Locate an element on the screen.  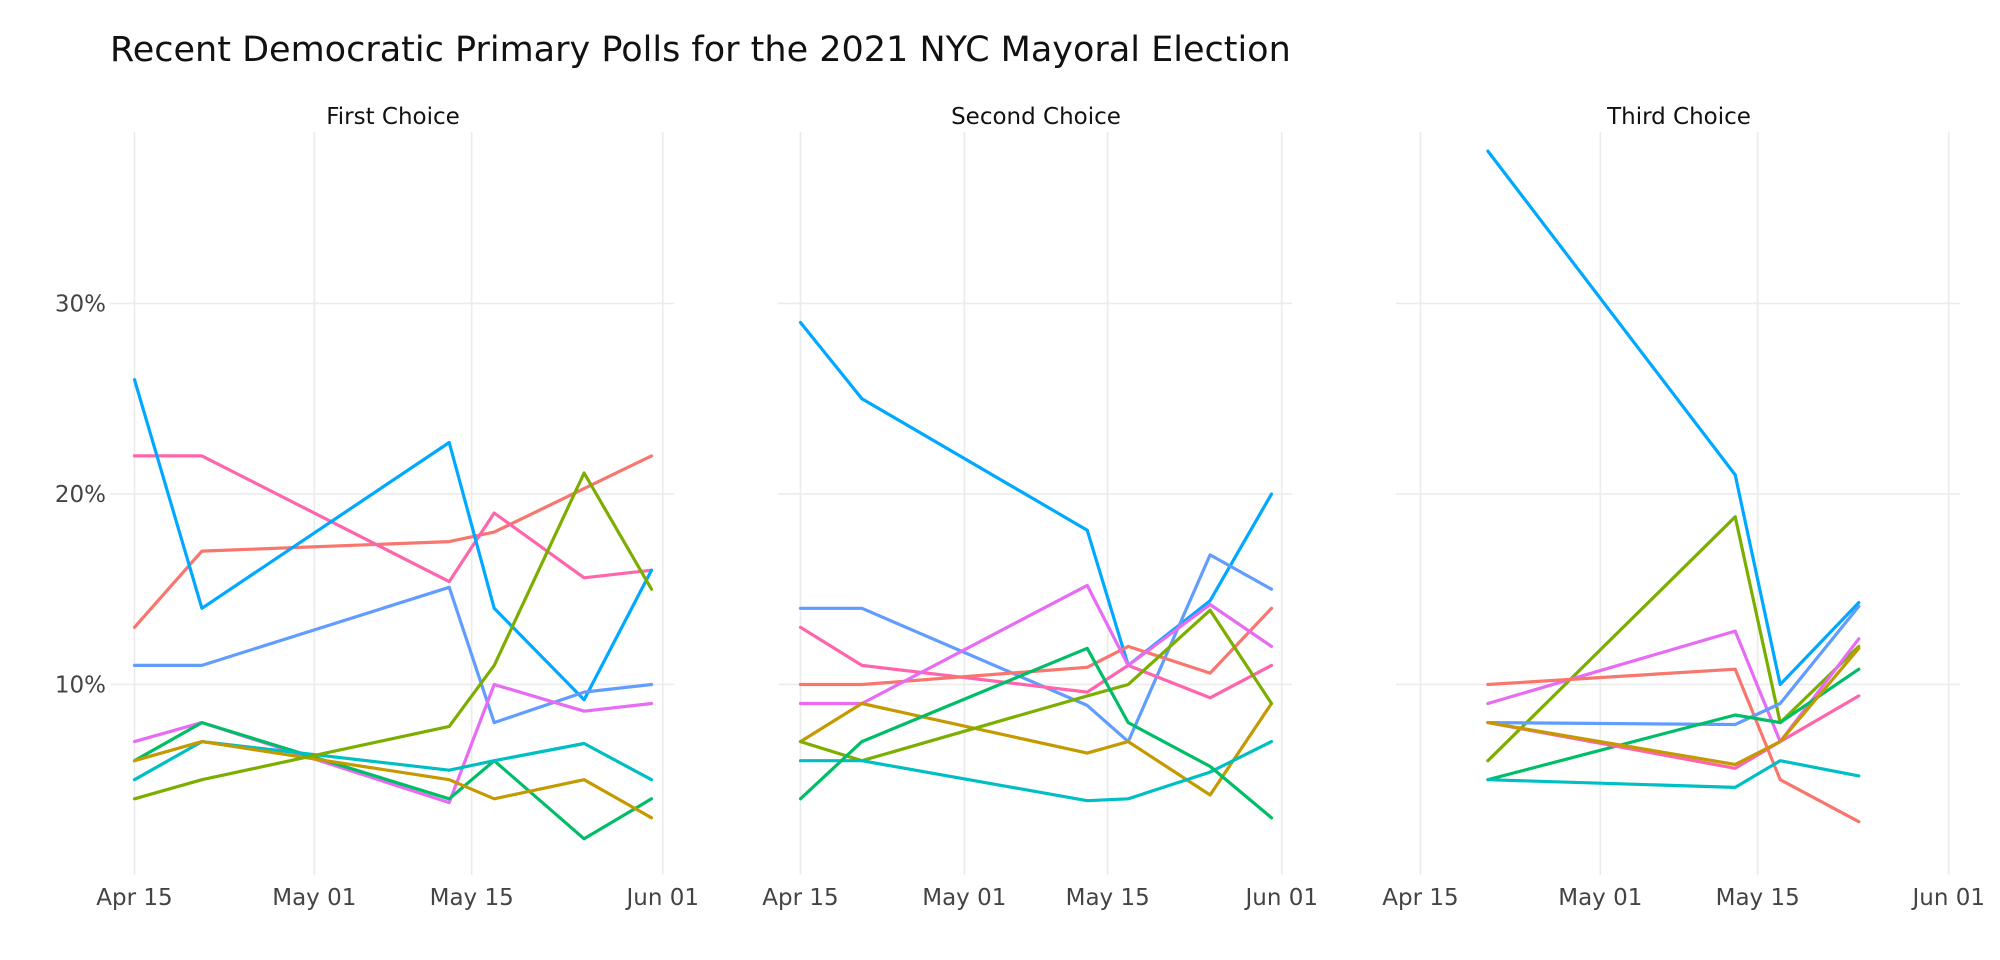
y-tick-label: 10% is located at coordinates (80, 685).